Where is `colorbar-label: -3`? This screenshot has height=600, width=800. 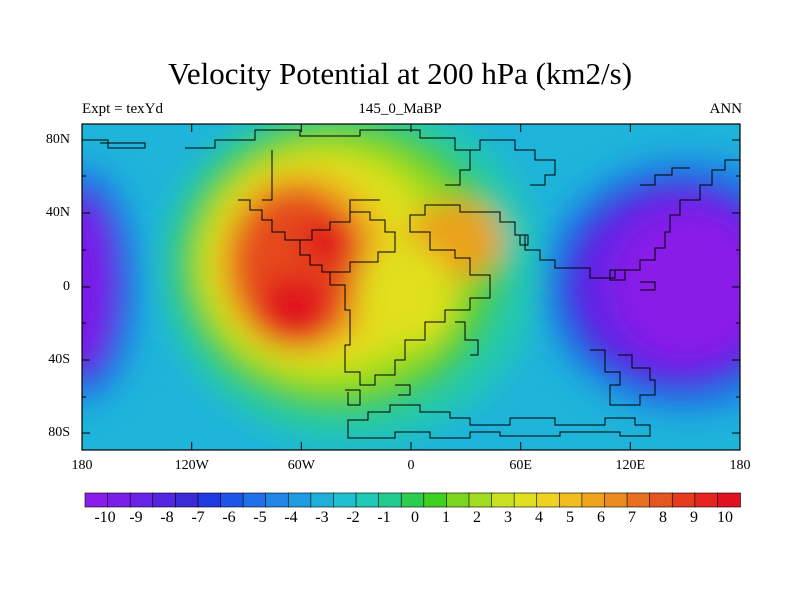
colorbar-label: -3 is located at coordinates (322, 517).